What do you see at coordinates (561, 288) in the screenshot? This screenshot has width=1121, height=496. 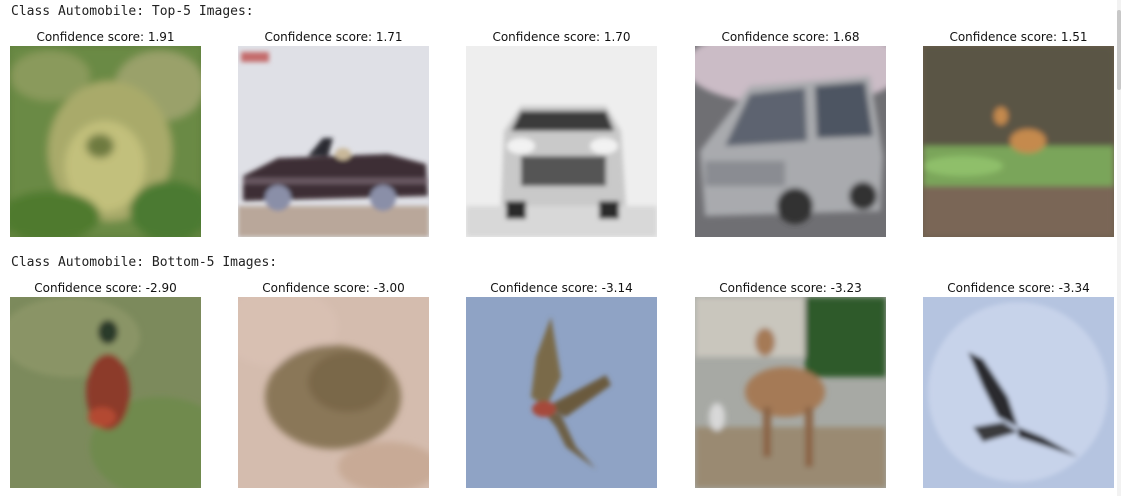 I see `score-label: Confidence score: -3.14` at bounding box center [561, 288].